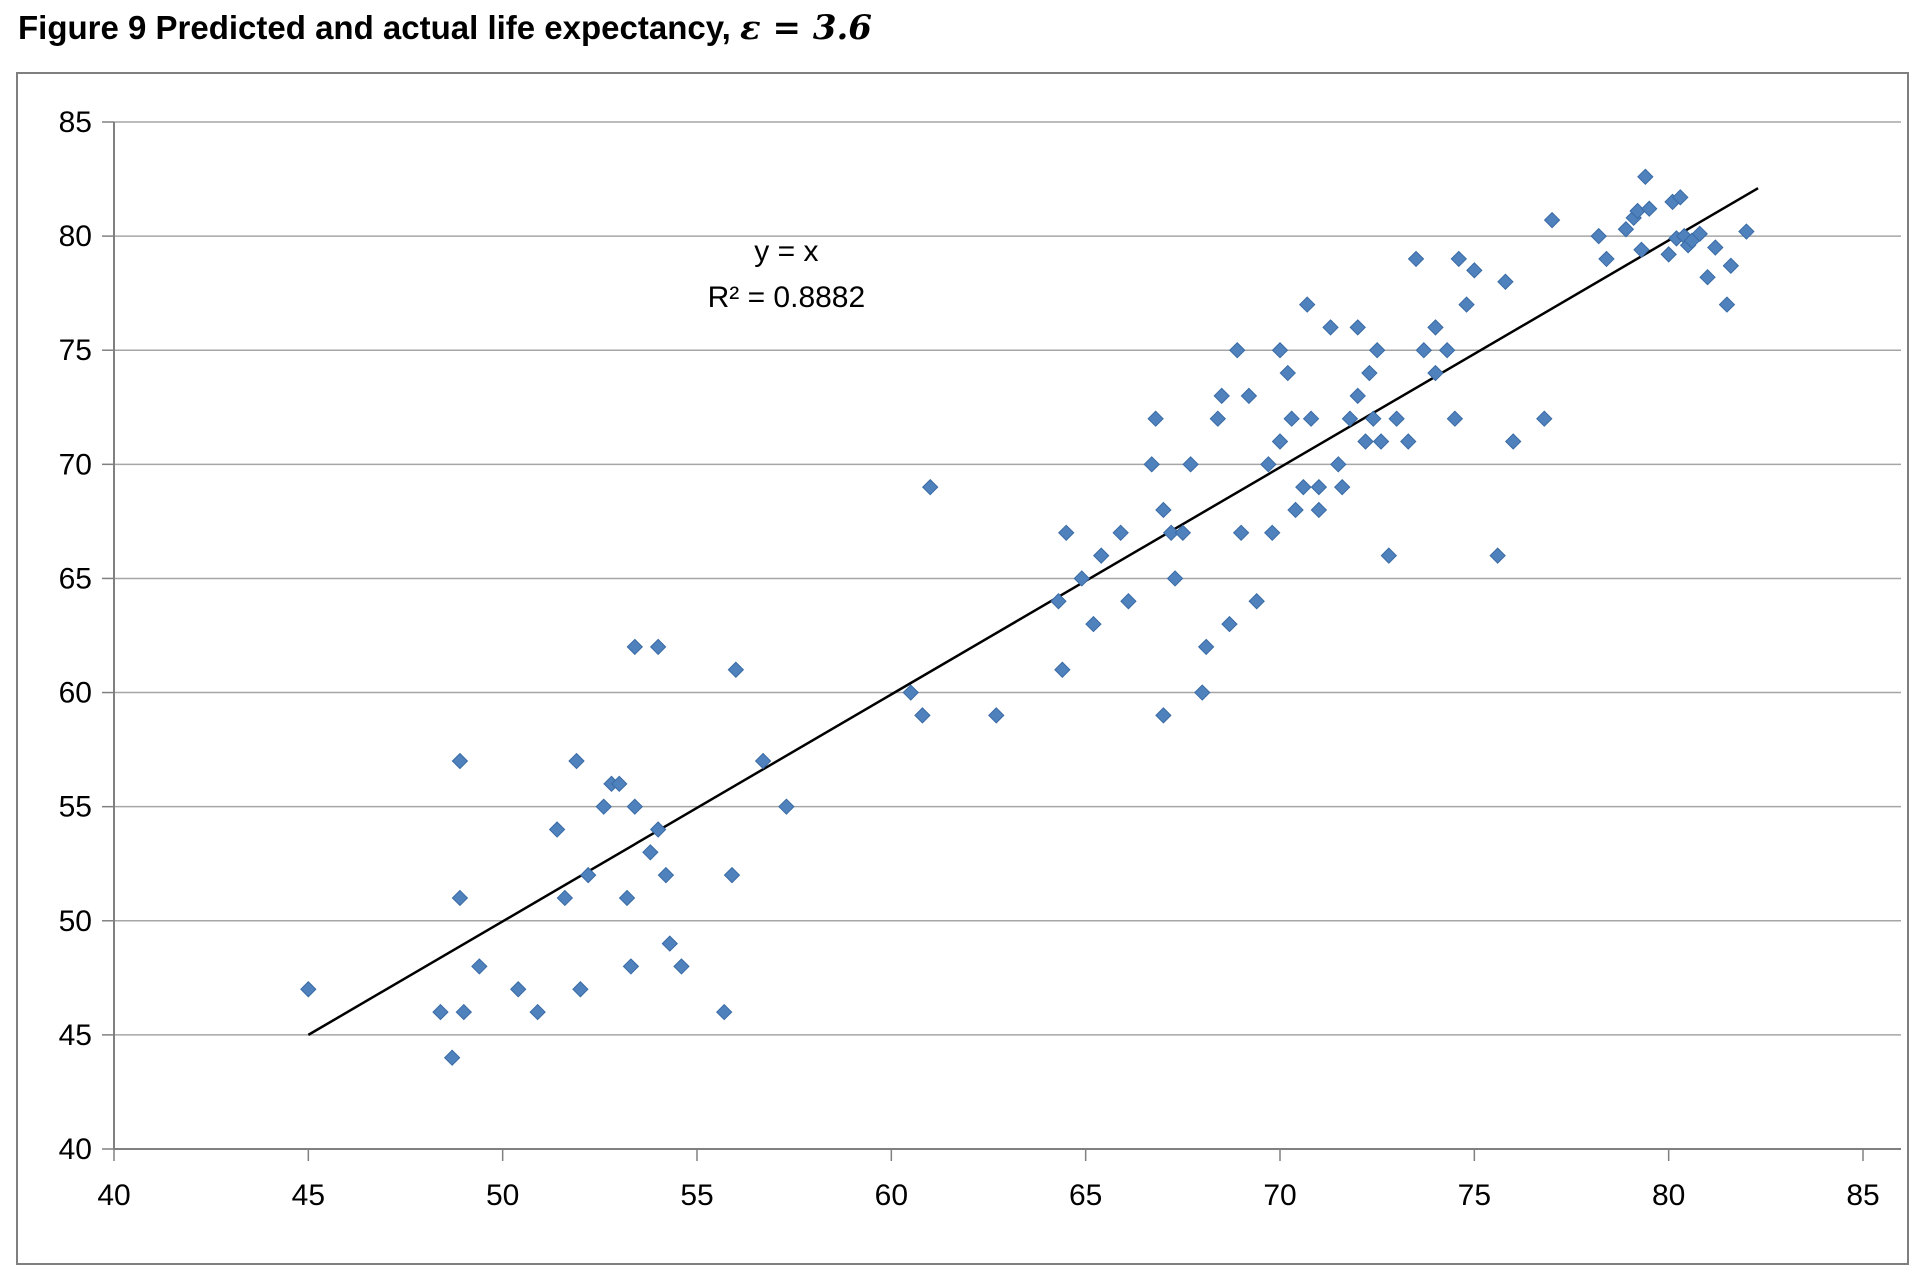  What do you see at coordinates (786, 251) in the screenshot?
I see `trendline-equation-label: y = x` at bounding box center [786, 251].